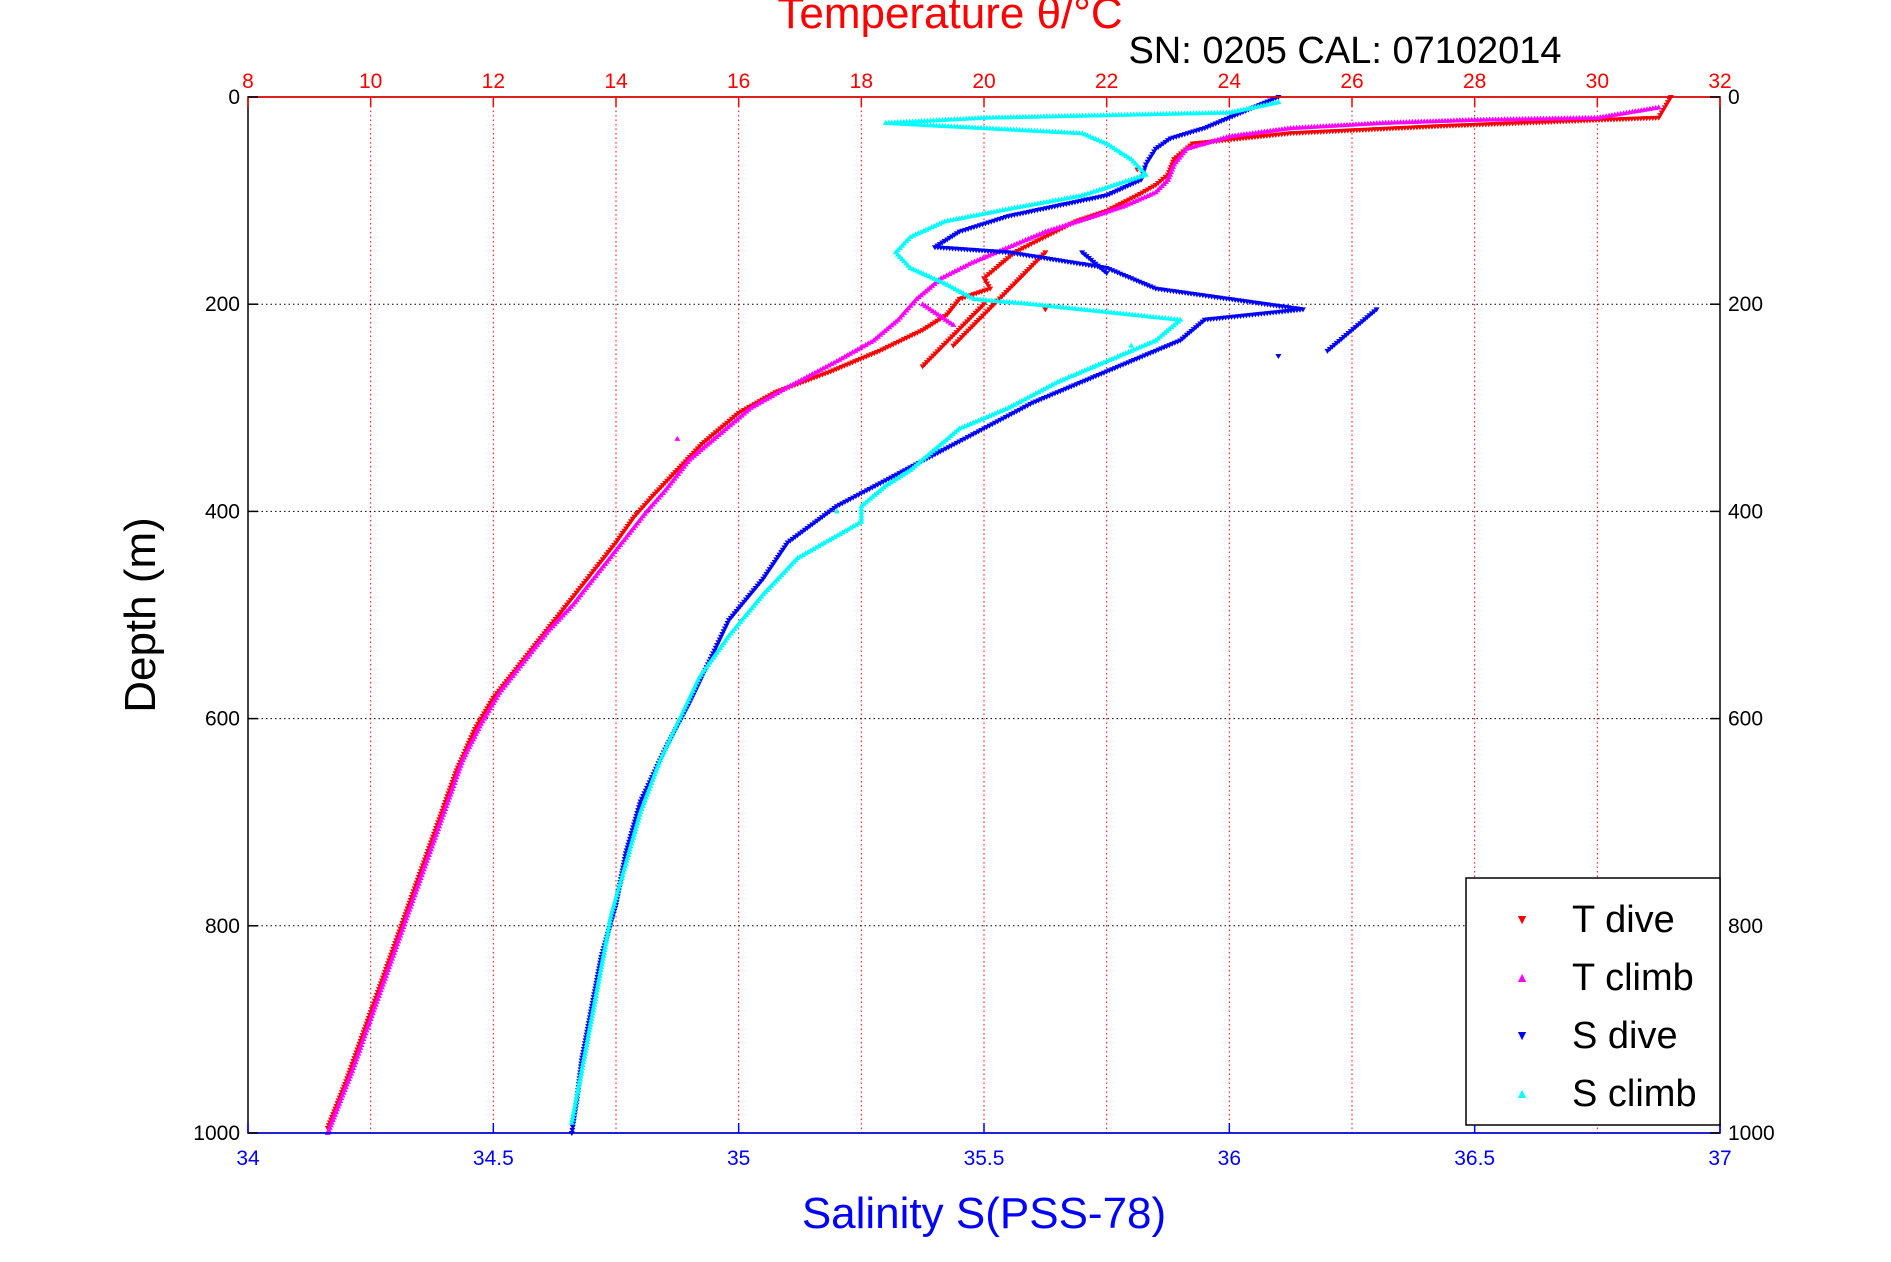 This screenshot has height=1262, width=1891. I want to click on x-axis-label-bottom: Salinity S(PSS-78), so click(984, 1213).